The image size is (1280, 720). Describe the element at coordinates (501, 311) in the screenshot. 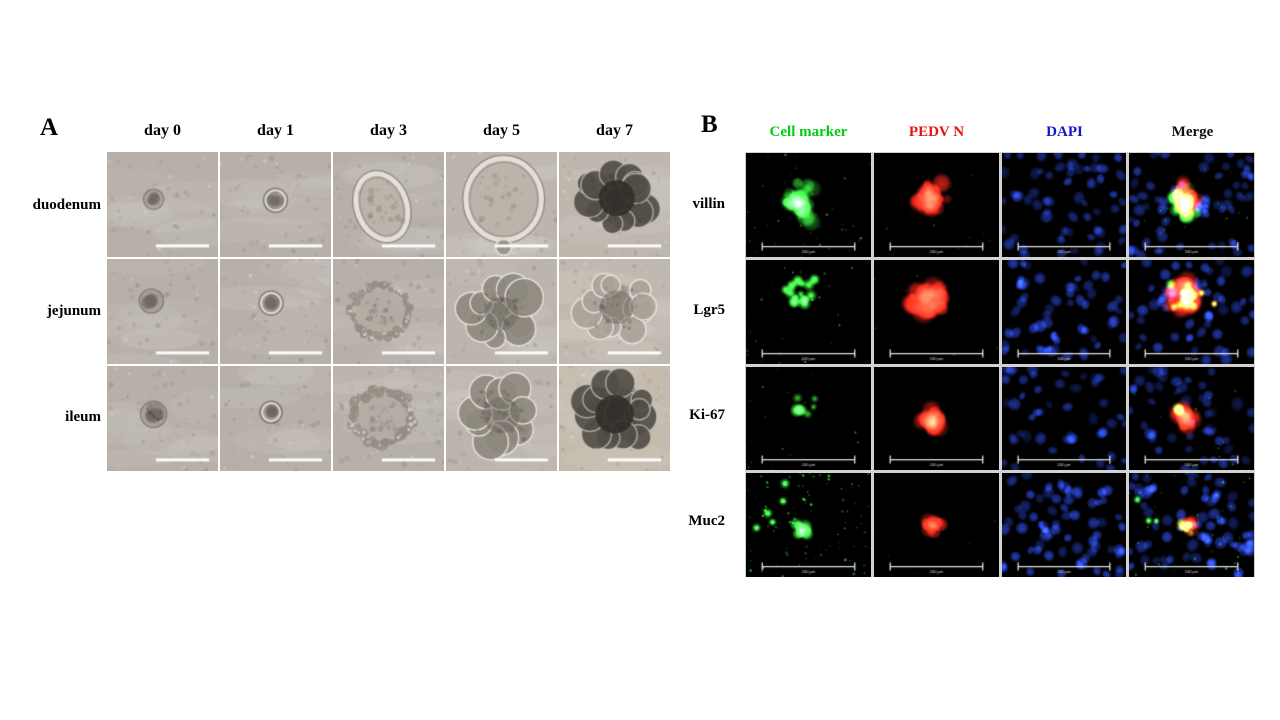

I see `panel-a-image-r1-c3` at that location.